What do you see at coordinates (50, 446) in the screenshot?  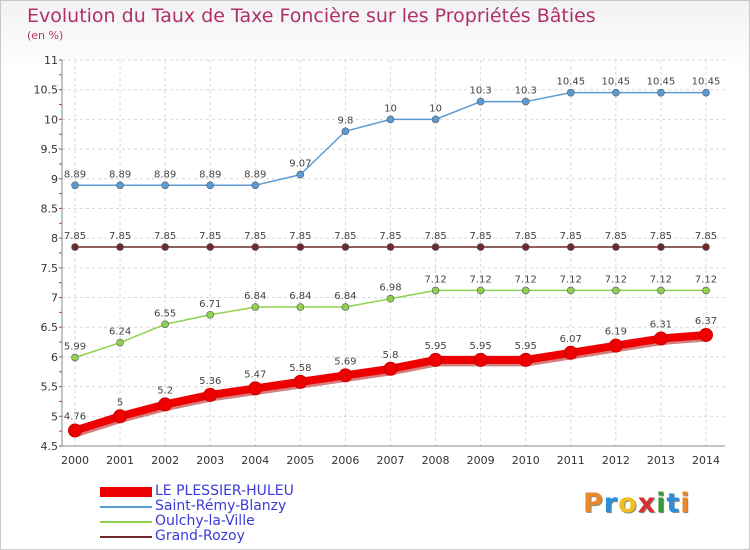 I see `y-tick-label: 4.5` at bounding box center [50, 446].